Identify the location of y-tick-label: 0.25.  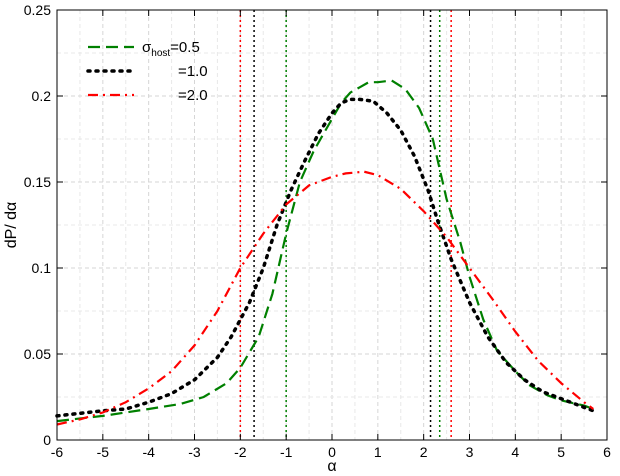
(37, 10).